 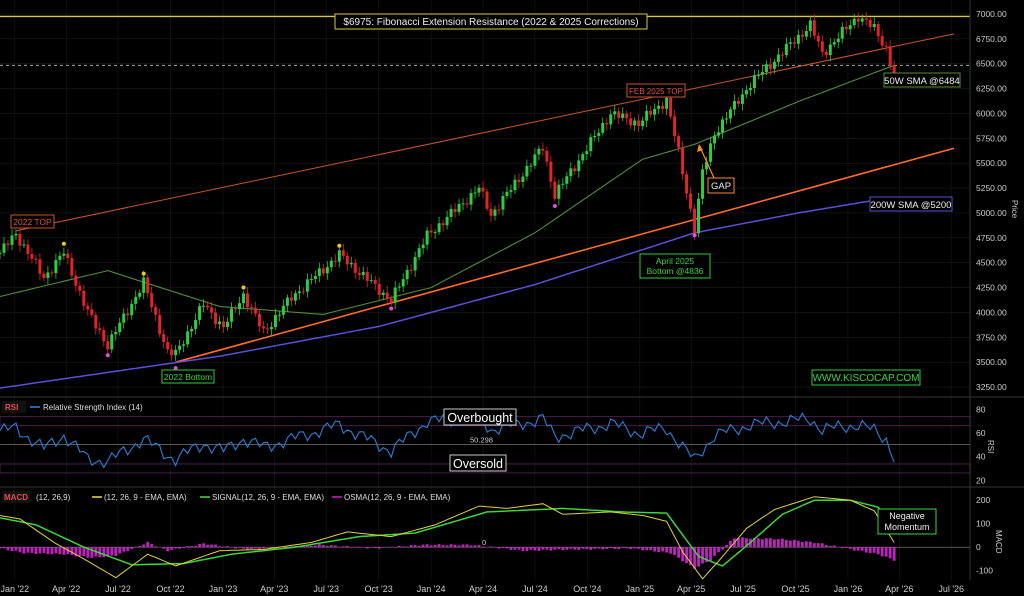 What do you see at coordinates (981, 444) in the screenshot?
I see `rsi-axis: 20 40 60 80` at bounding box center [981, 444].